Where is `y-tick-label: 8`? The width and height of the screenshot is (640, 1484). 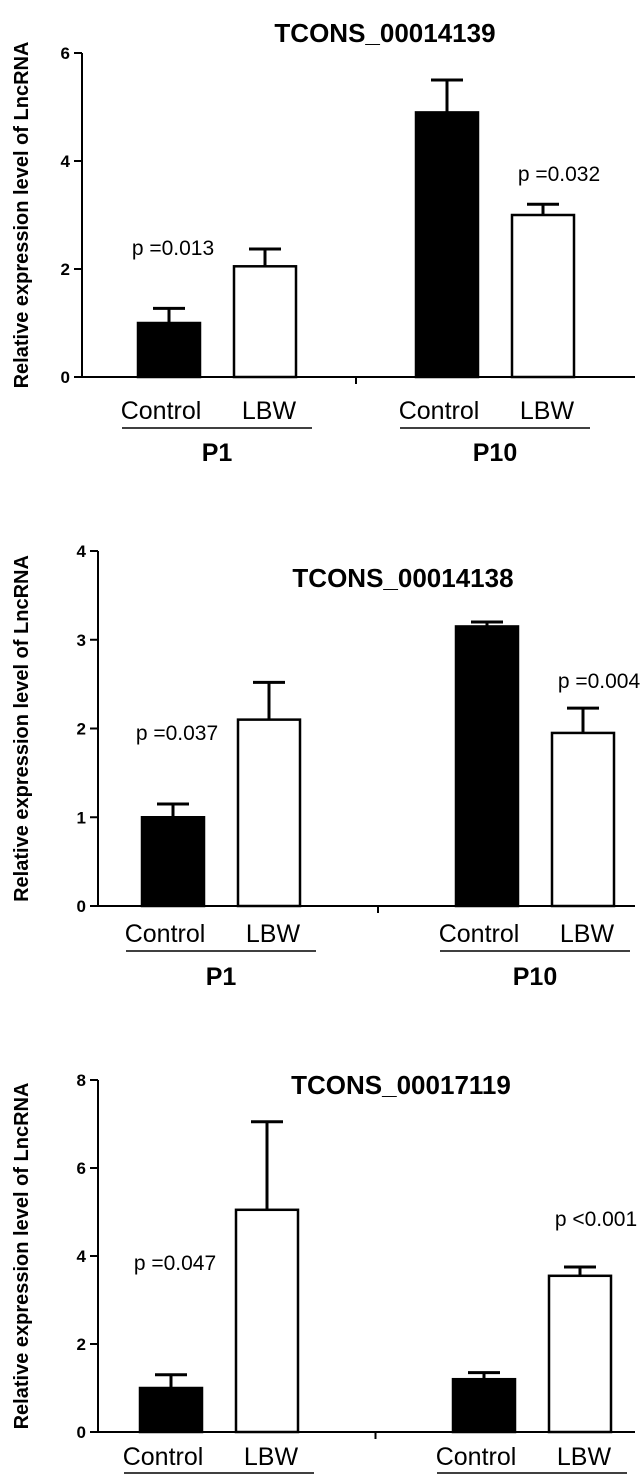 y-tick-label: 8 is located at coordinates (81, 1080).